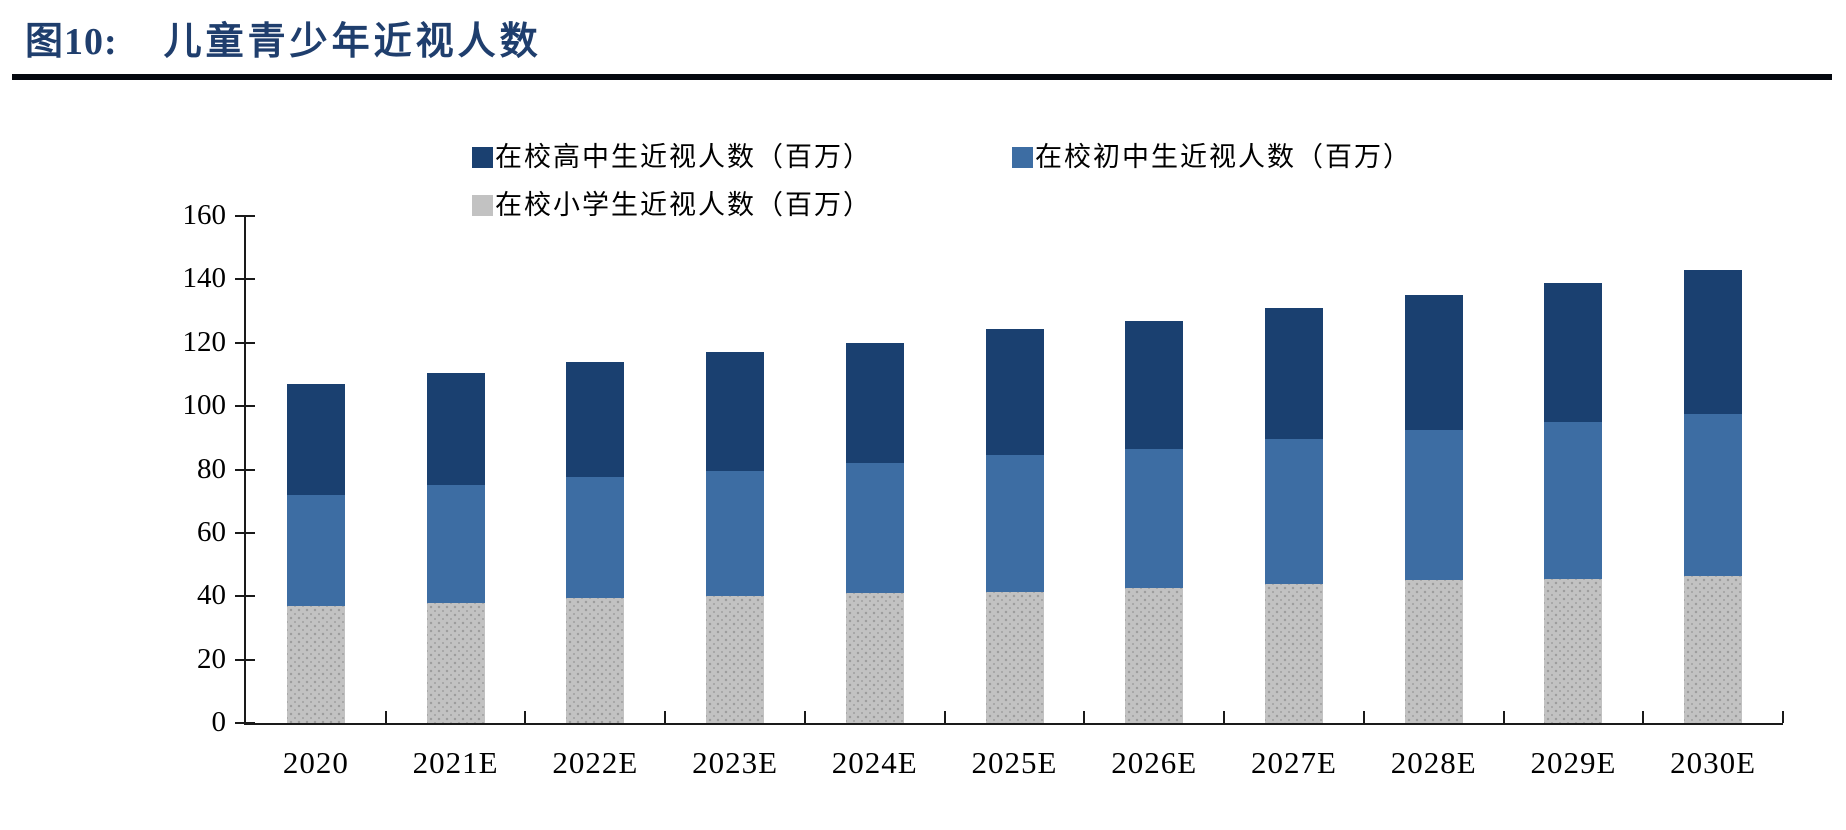 The height and width of the screenshot is (830, 1846). Describe the element at coordinates (595, 762) in the screenshot. I see `x-axis-label: 2022E` at that location.